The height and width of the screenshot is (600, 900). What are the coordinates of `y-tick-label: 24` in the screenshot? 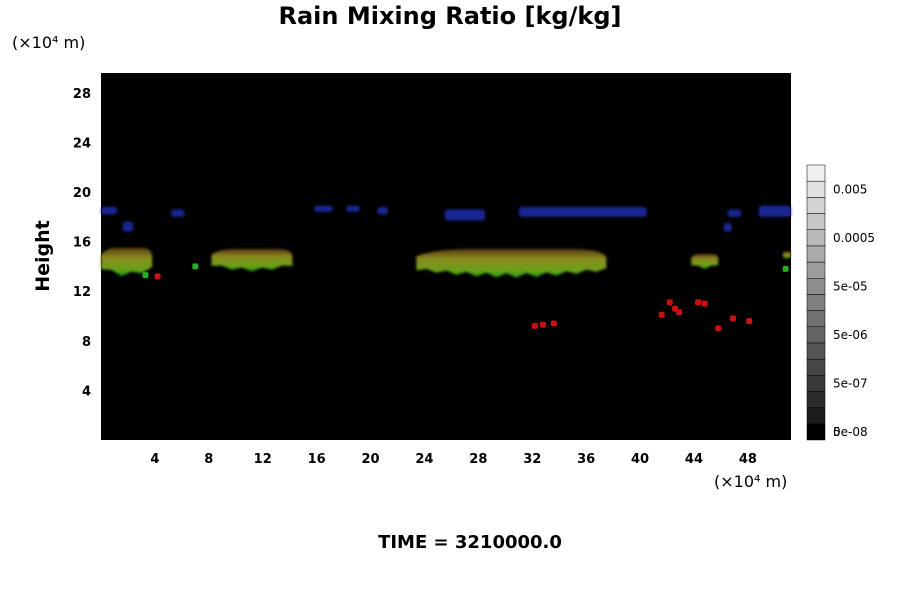 It's located at (82, 143).